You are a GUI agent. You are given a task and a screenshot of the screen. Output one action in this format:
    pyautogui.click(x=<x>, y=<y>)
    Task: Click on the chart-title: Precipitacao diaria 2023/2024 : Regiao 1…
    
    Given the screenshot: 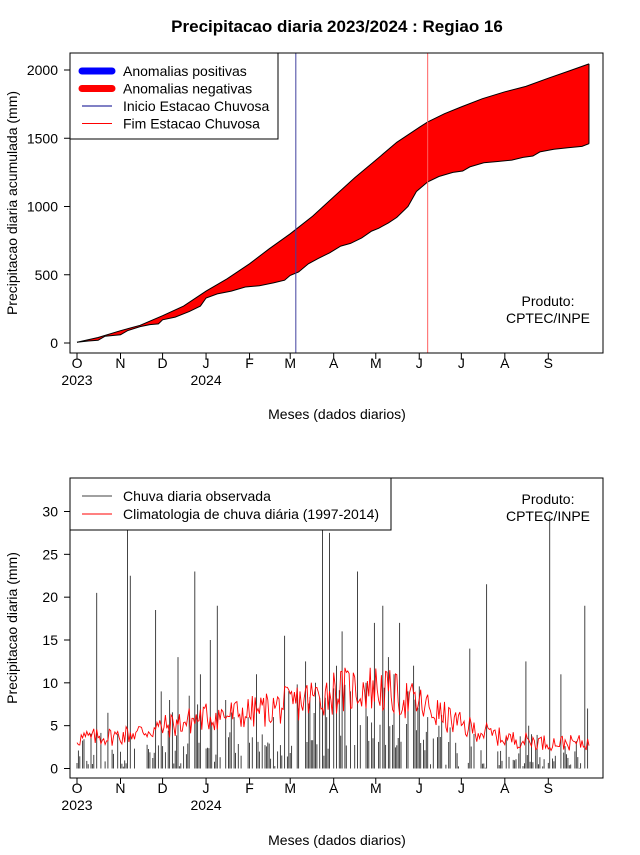 What is the action you would take?
    pyautogui.click(x=337, y=26)
    